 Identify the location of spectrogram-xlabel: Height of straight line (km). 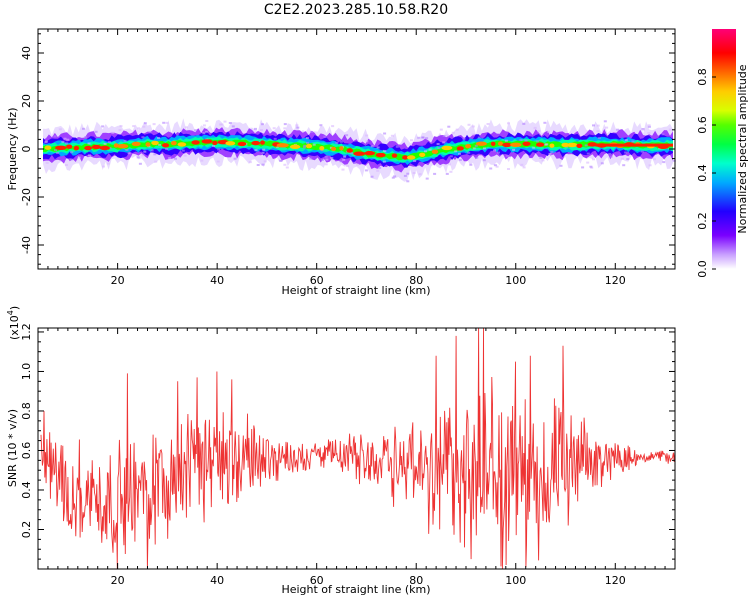
(355, 290).